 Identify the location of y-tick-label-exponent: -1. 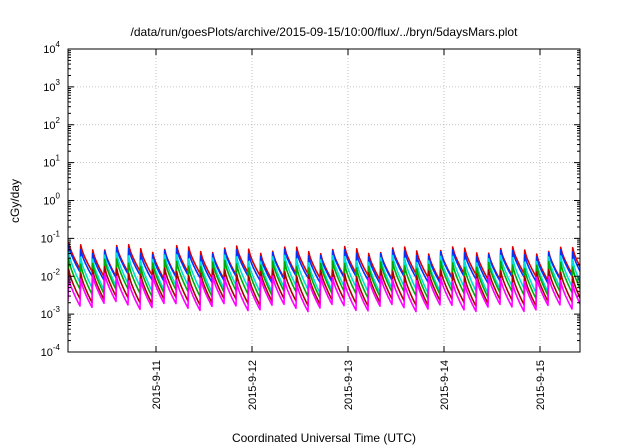
(57, 233).